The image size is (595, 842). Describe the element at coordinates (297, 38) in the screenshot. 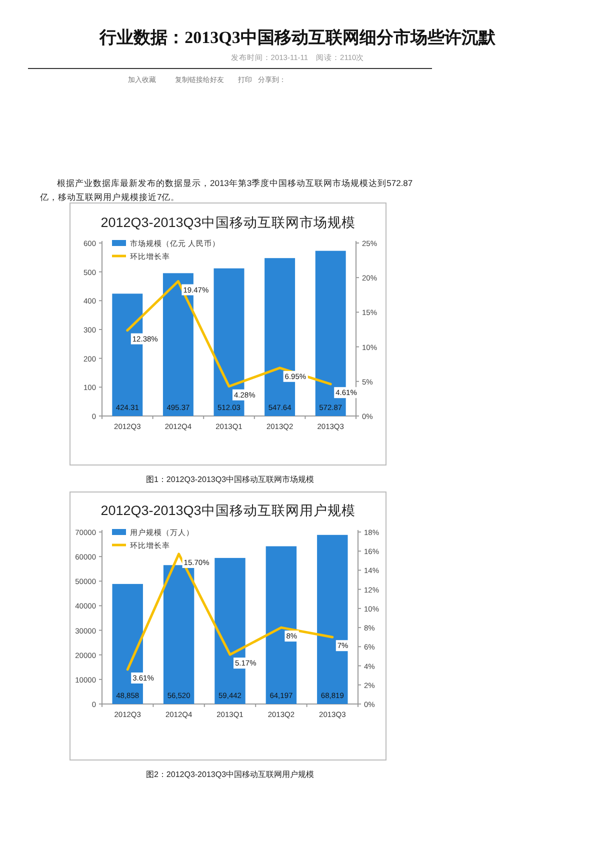

I see `text: 行业数据：2013Q3中国移动互联网细分市场些许沉默` at that location.